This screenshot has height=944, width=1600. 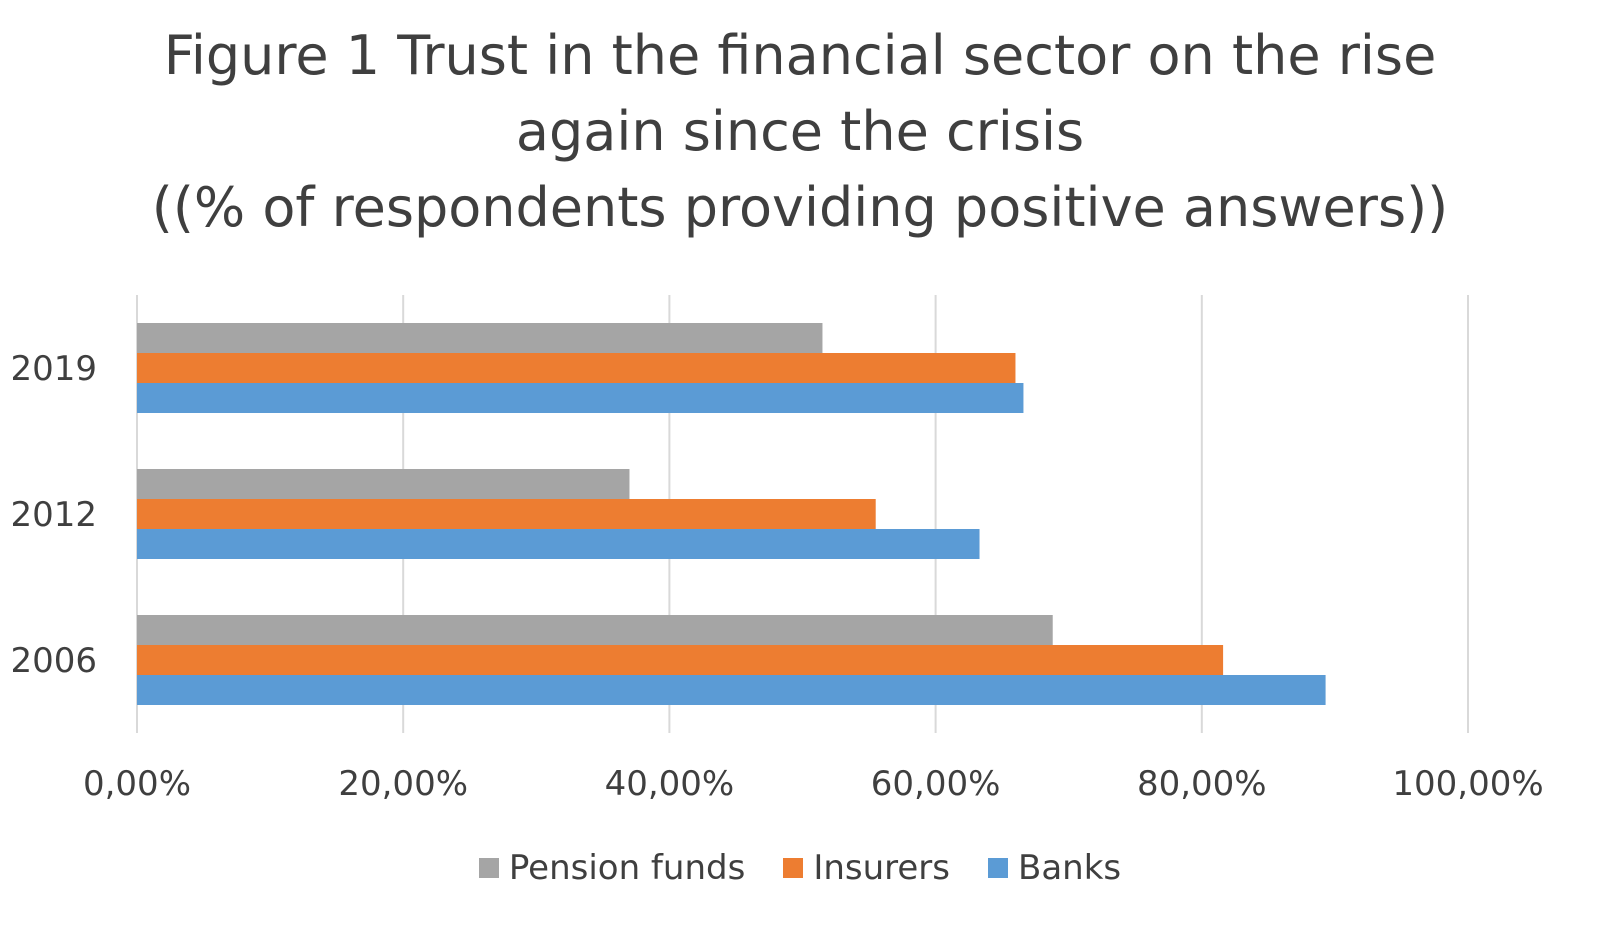 I want to click on legend-swatch-insurers, so click(x=793, y=868).